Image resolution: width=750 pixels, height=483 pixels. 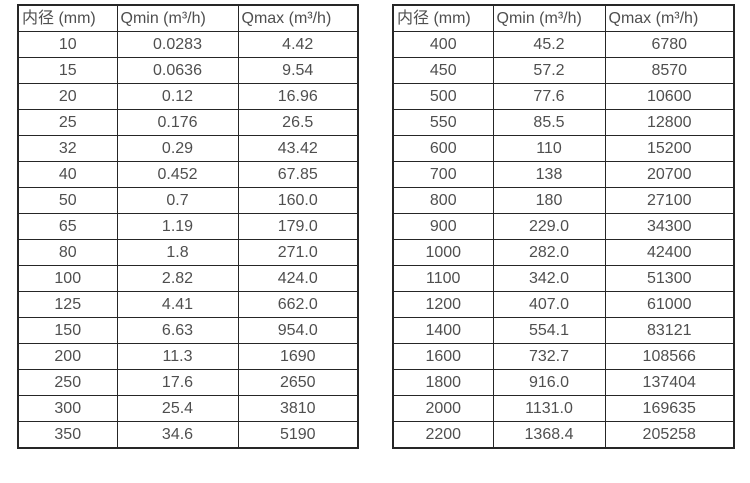 What do you see at coordinates (669, 330) in the screenshot?
I see `data-cell: 83121` at bounding box center [669, 330].